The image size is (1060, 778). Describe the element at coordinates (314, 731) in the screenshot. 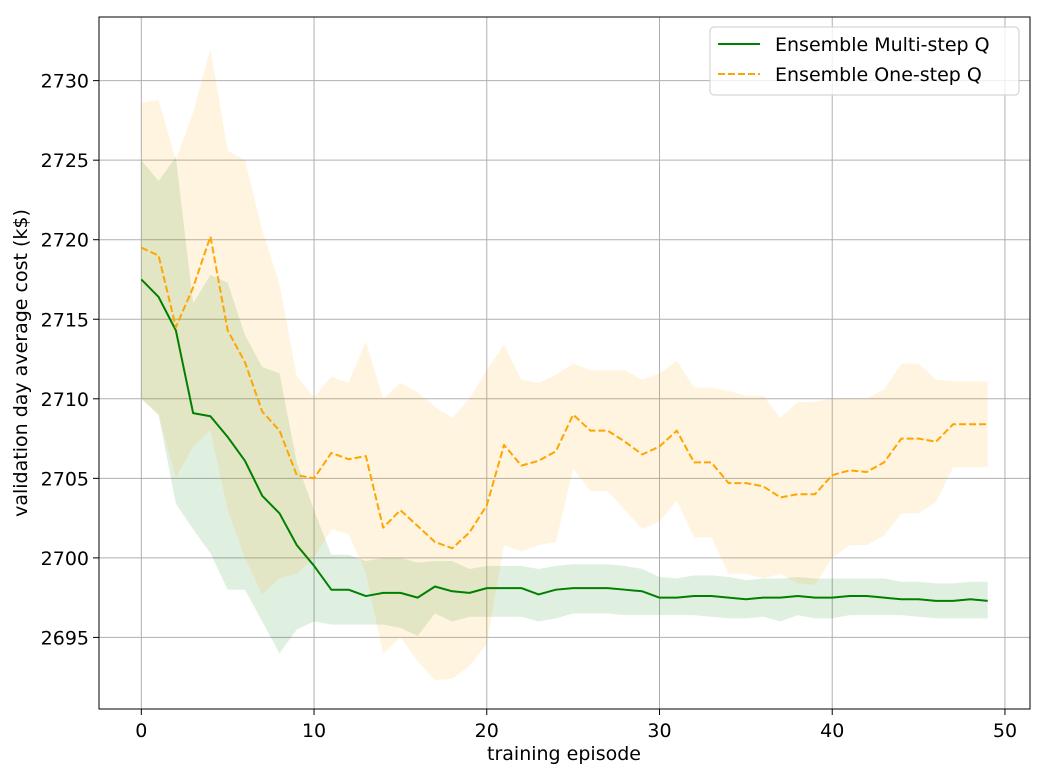

I see `x-tick-label: 10` at that location.